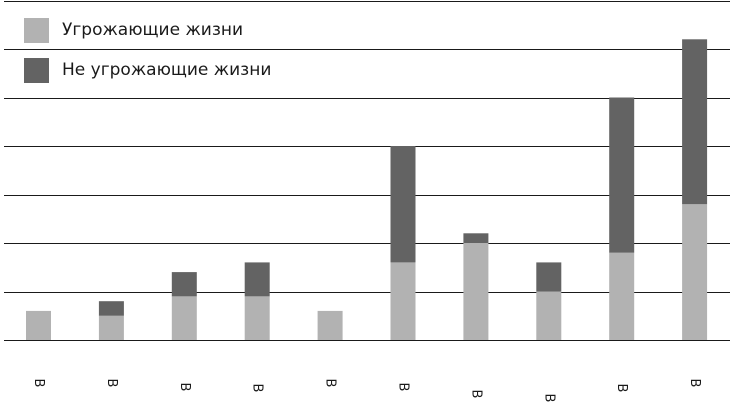 This screenshot has width=730, height=402. Describe the element at coordinates (366, 390) in the screenshot. I see `x-tick-labels: B B B B B B B B B B` at that location.